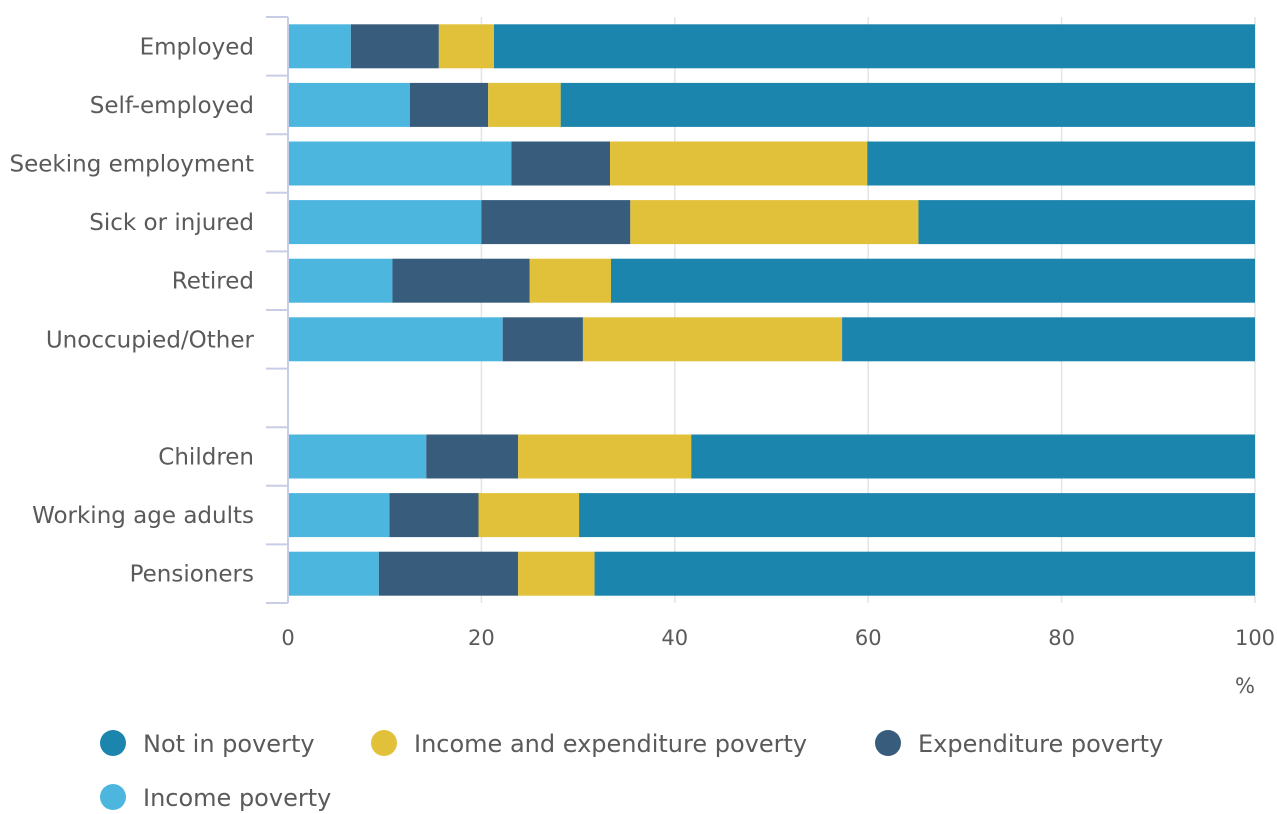 This screenshot has width=1277, height=814. What do you see at coordinates (481, 638) in the screenshot?
I see `x-tick-label: 20` at bounding box center [481, 638].